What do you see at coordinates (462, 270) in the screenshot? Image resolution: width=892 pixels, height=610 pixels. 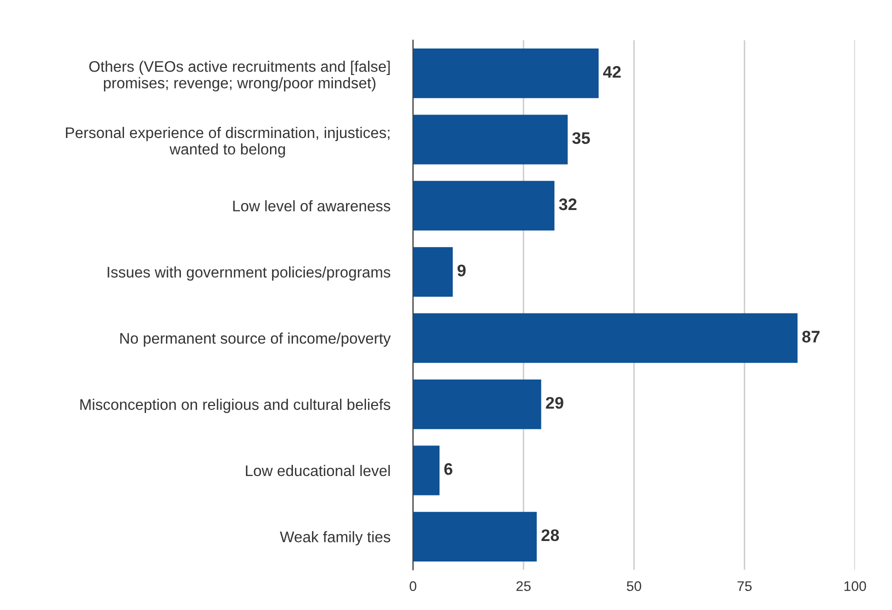 I see `data-label: 9` at bounding box center [462, 270].